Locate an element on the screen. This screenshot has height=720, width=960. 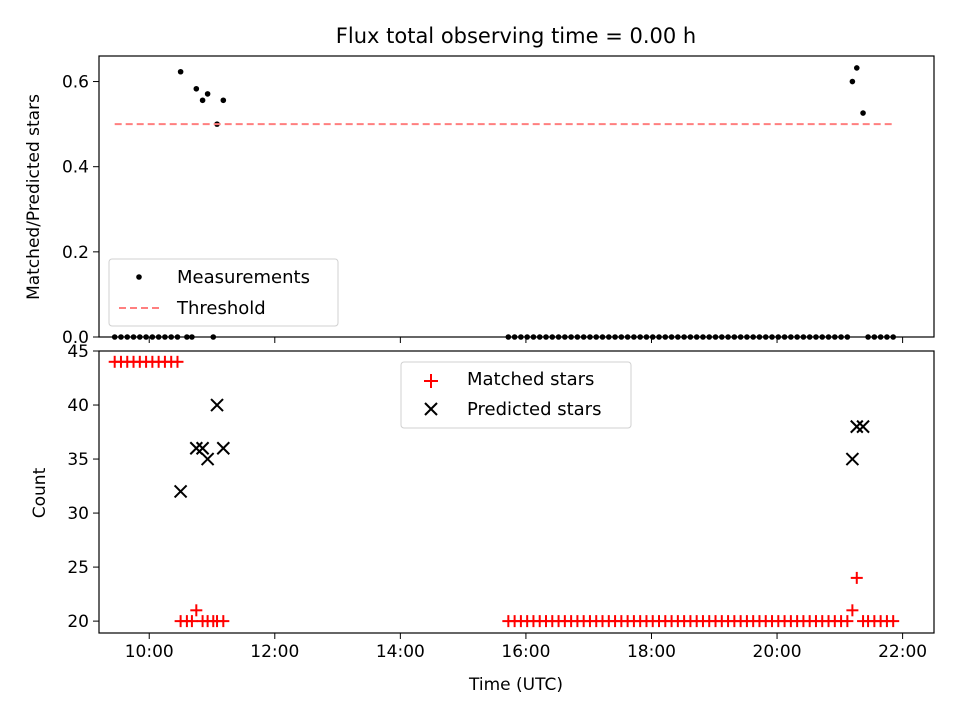
bottom-y-tick-label: 30 is located at coordinates (78, 514).